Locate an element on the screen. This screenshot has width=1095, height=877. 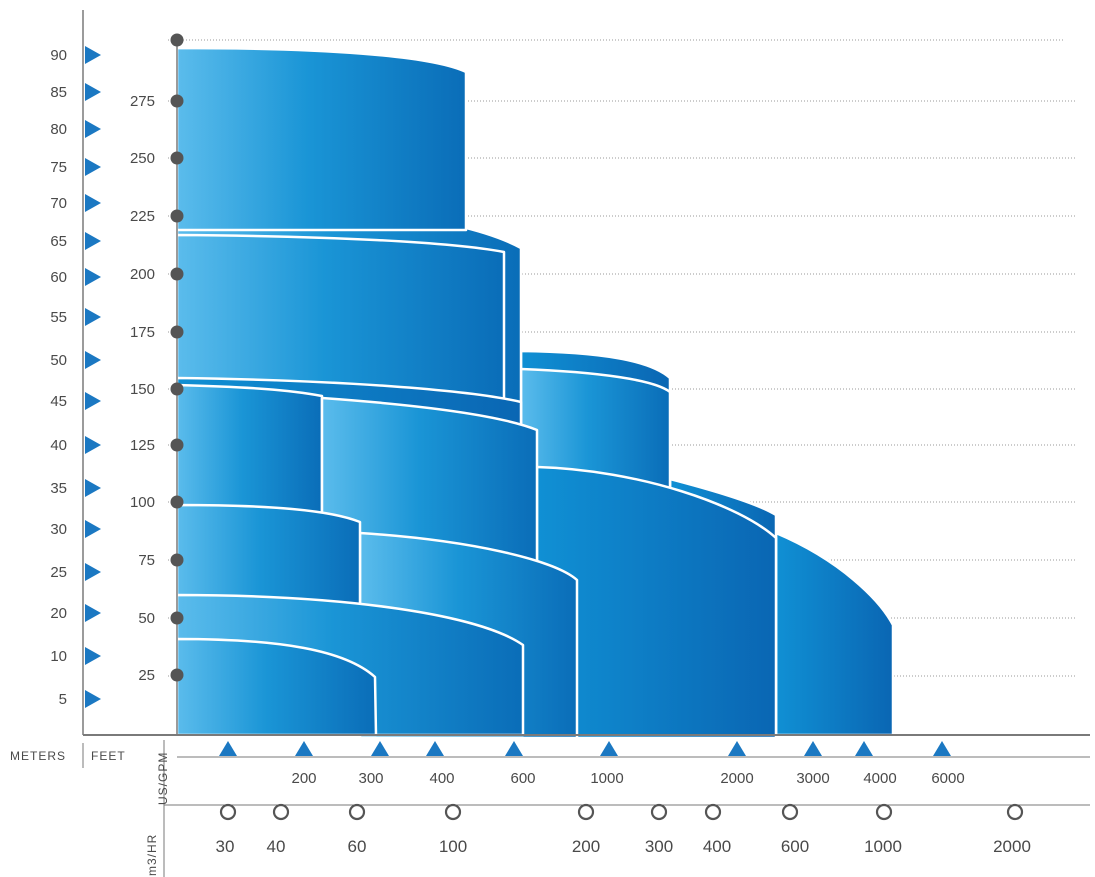
m3hr-tick-label: 2000 is located at coordinates (1012, 846).